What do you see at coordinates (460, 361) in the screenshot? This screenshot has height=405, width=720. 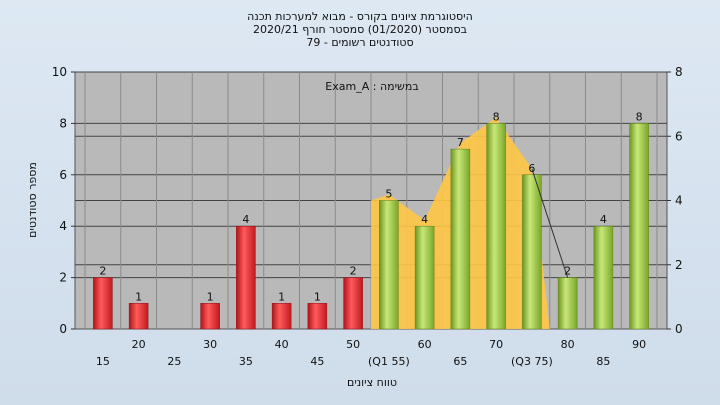 I see `x-tick-label: 65` at bounding box center [460, 361].